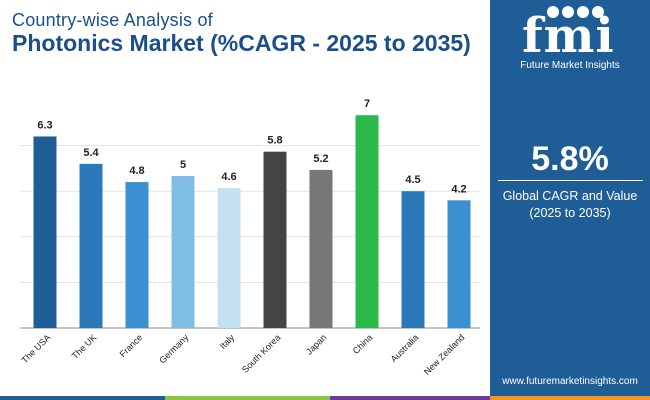 This screenshot has height=400, width=650. Describe the element at coordinates (228, 177) in the screenshot. I see `data-label: 4.6` at that location.